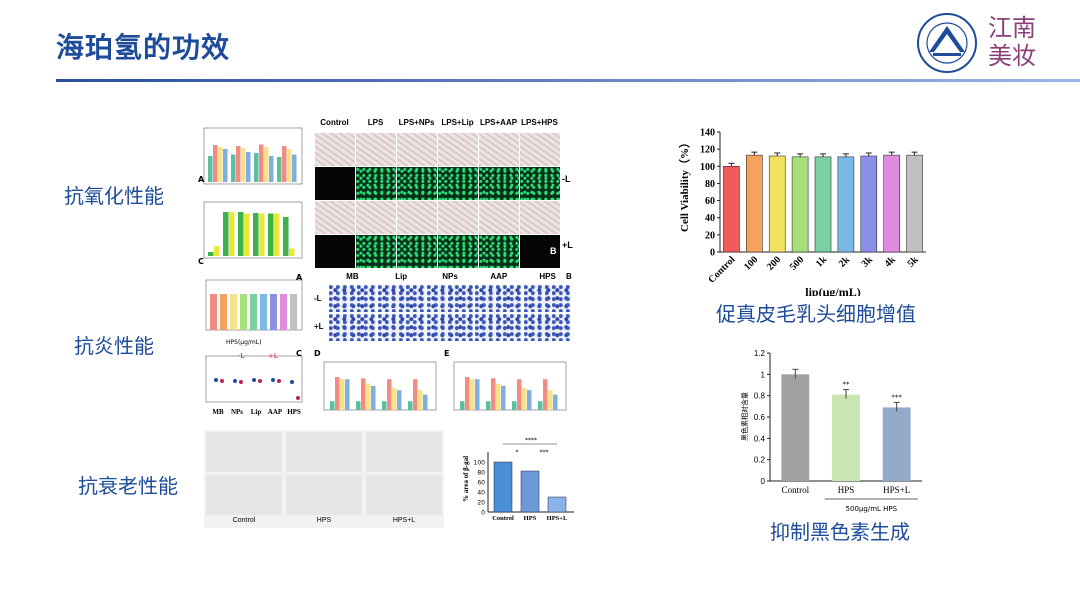 The image size is (1080, 608). Describe the element at coordinates (568, 80) in the screenshot. I see `title-divider` at that location.